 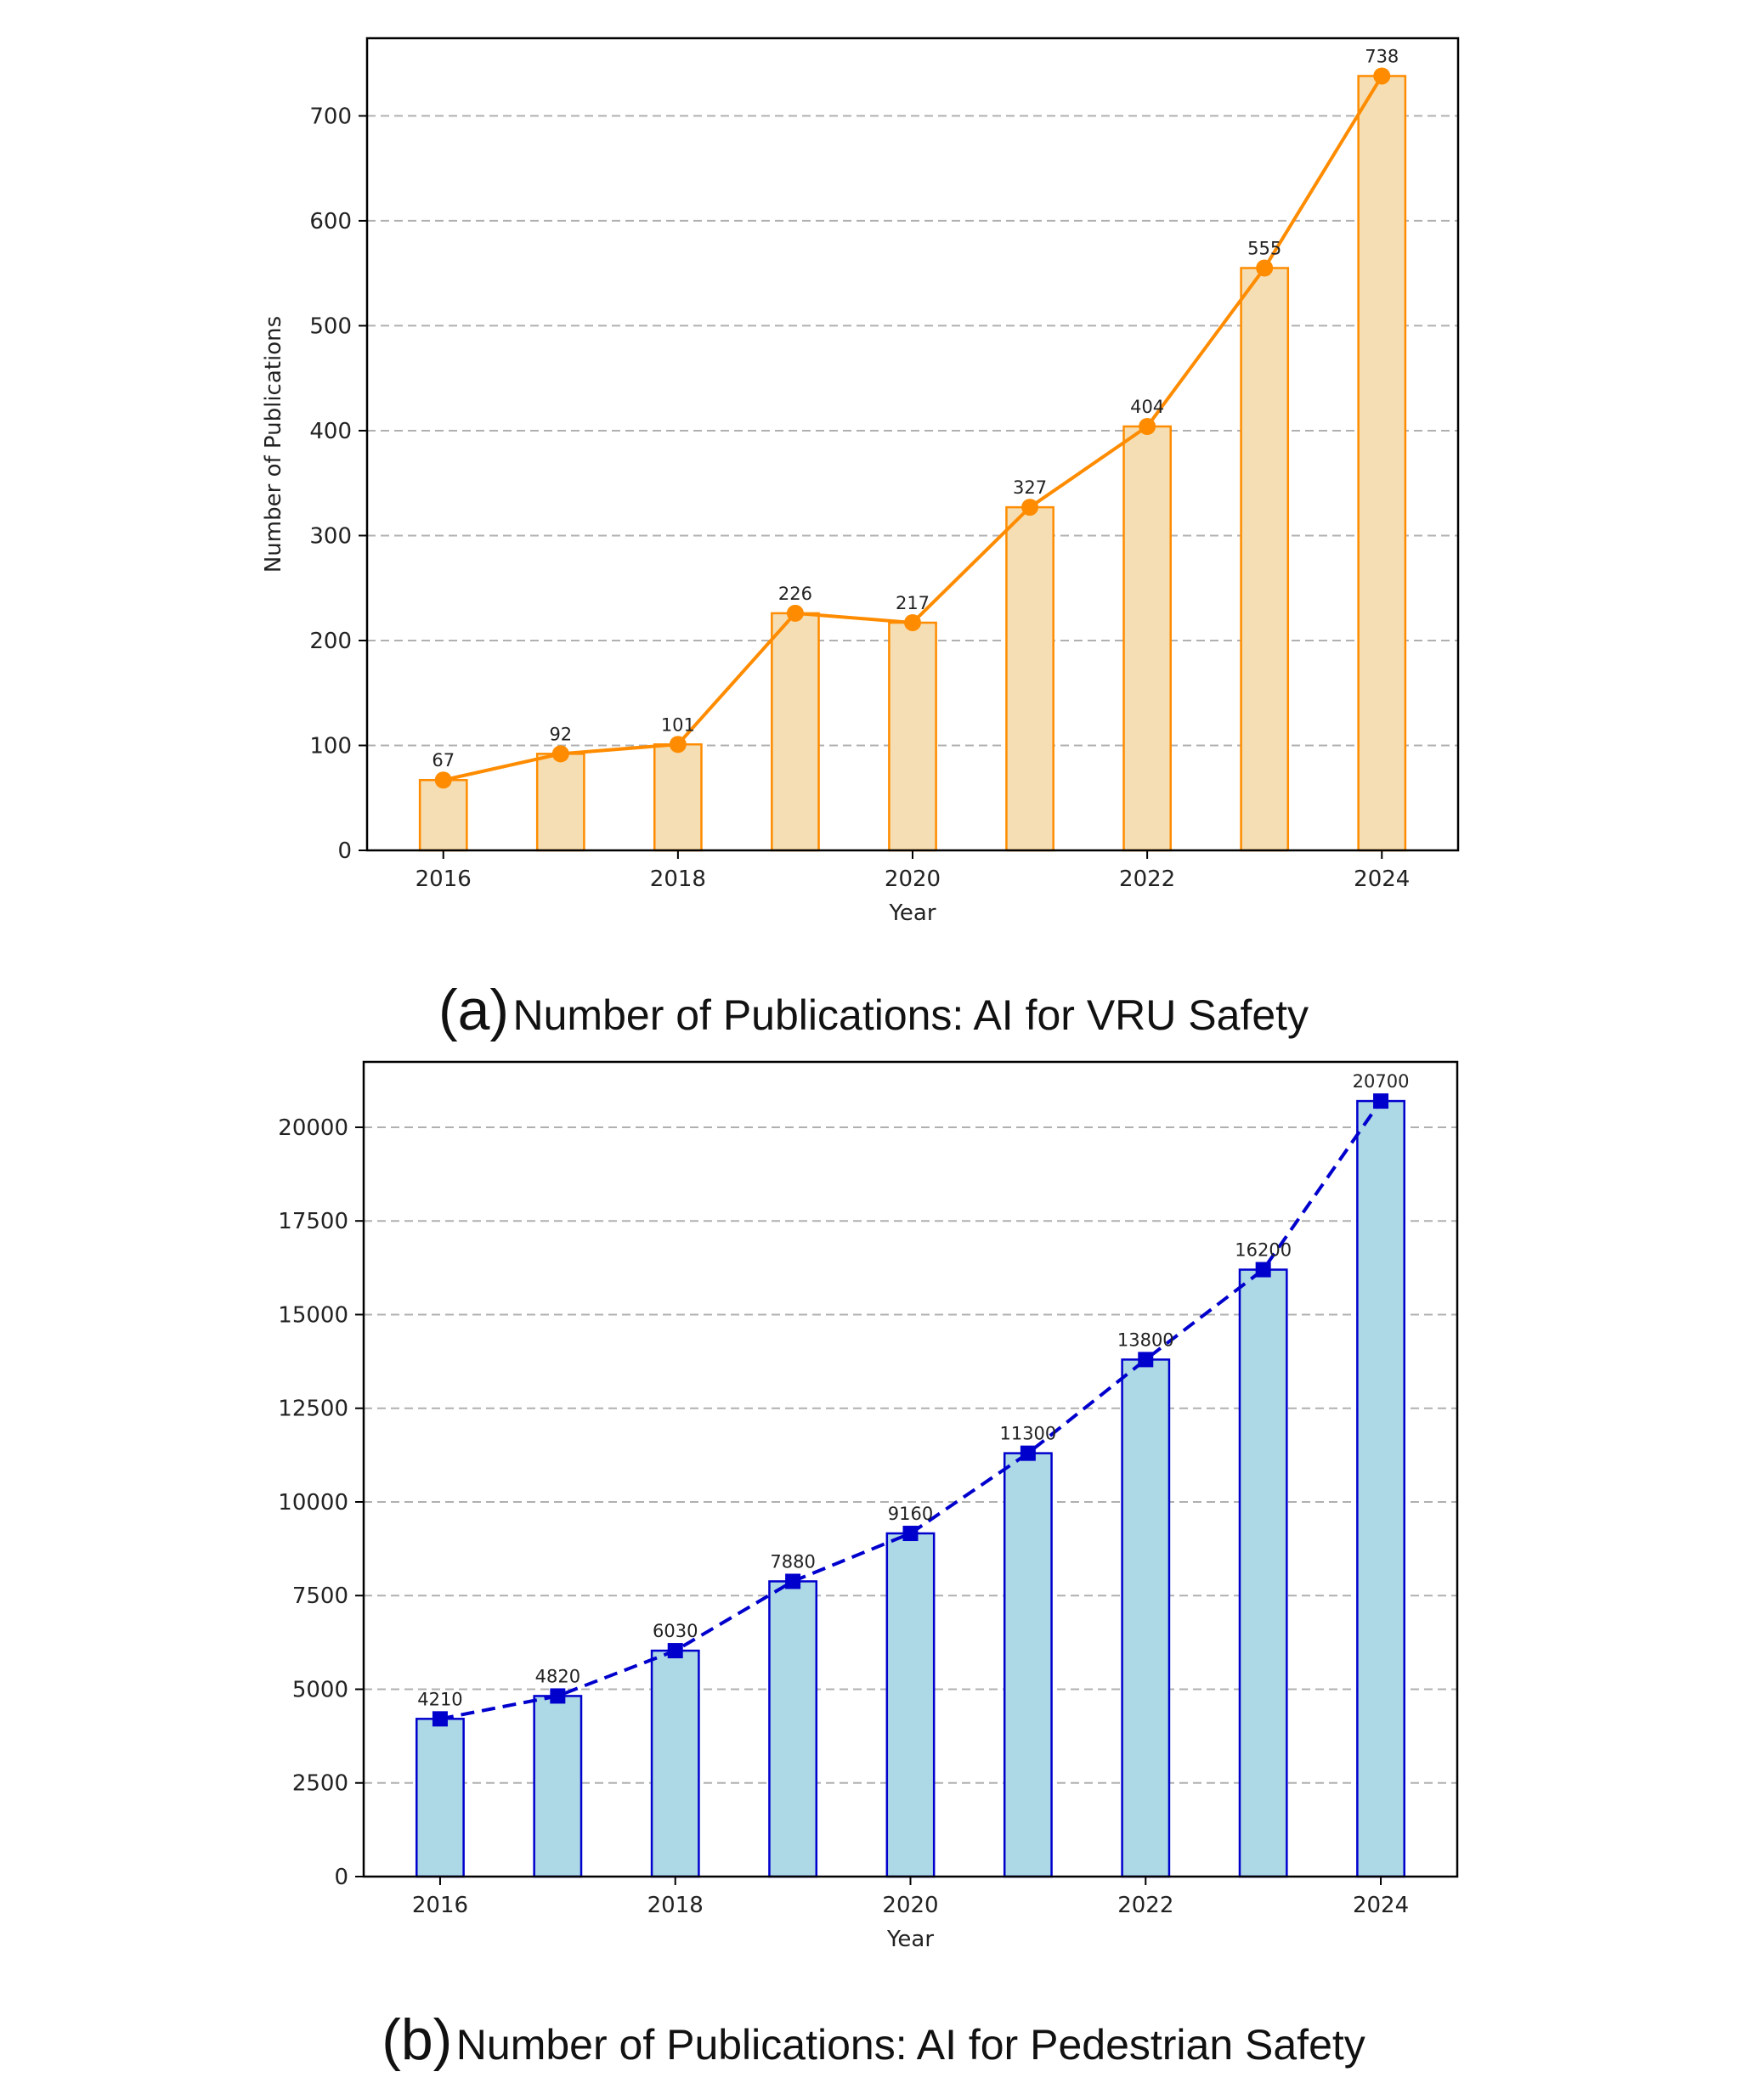 What do you see at coordinates (1027, 1434) in the screenshot?
I see `data-label: 11300` at bounding box center [1027, 1434].